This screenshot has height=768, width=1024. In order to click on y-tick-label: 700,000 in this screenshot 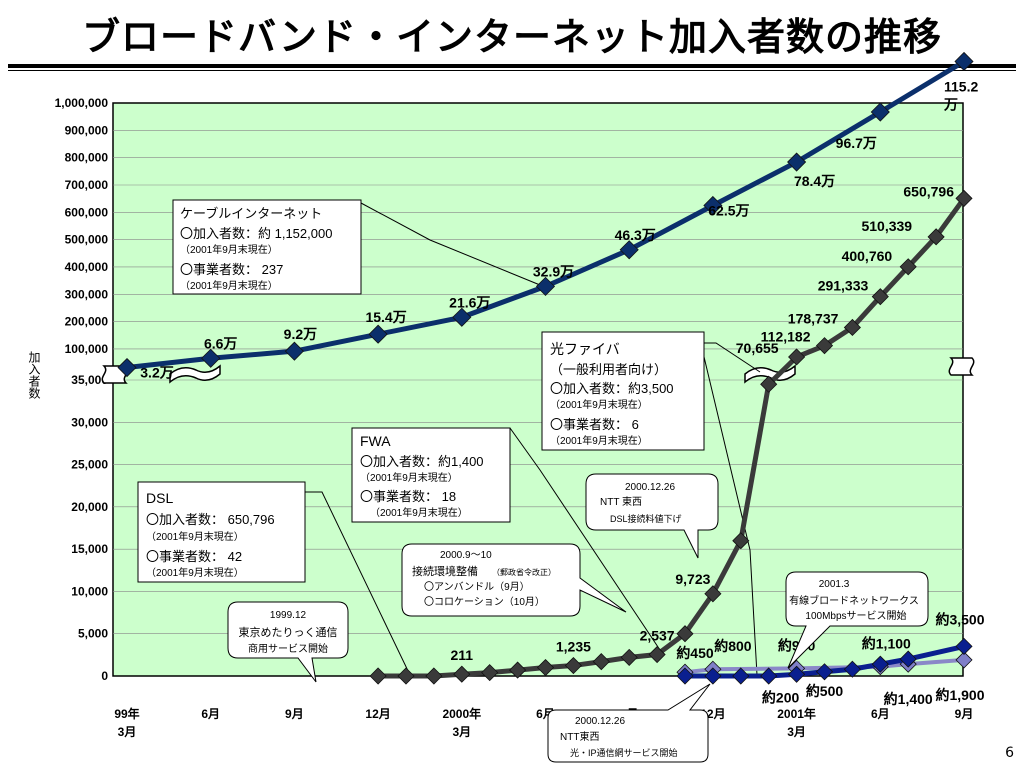, I will do `click(87, 185)`.